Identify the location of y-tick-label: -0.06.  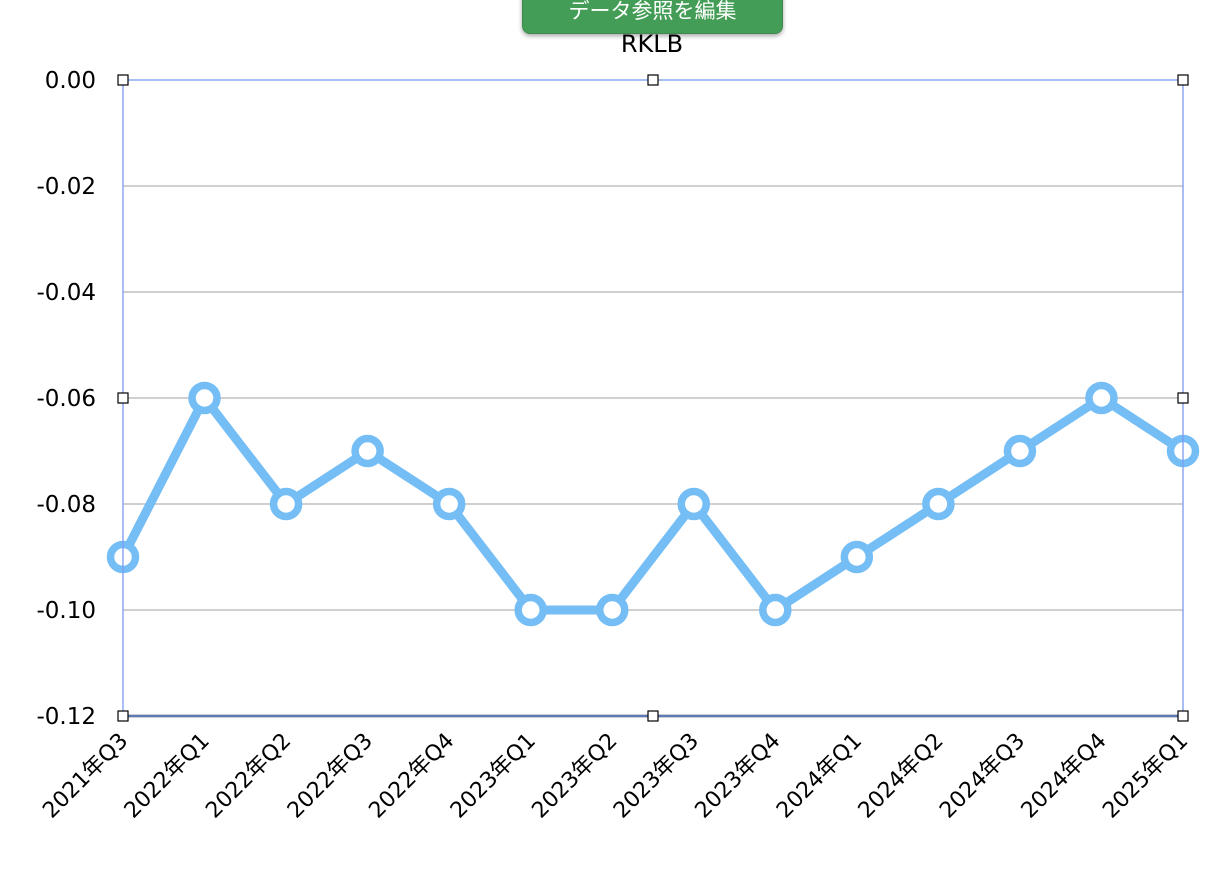
(66, 399).